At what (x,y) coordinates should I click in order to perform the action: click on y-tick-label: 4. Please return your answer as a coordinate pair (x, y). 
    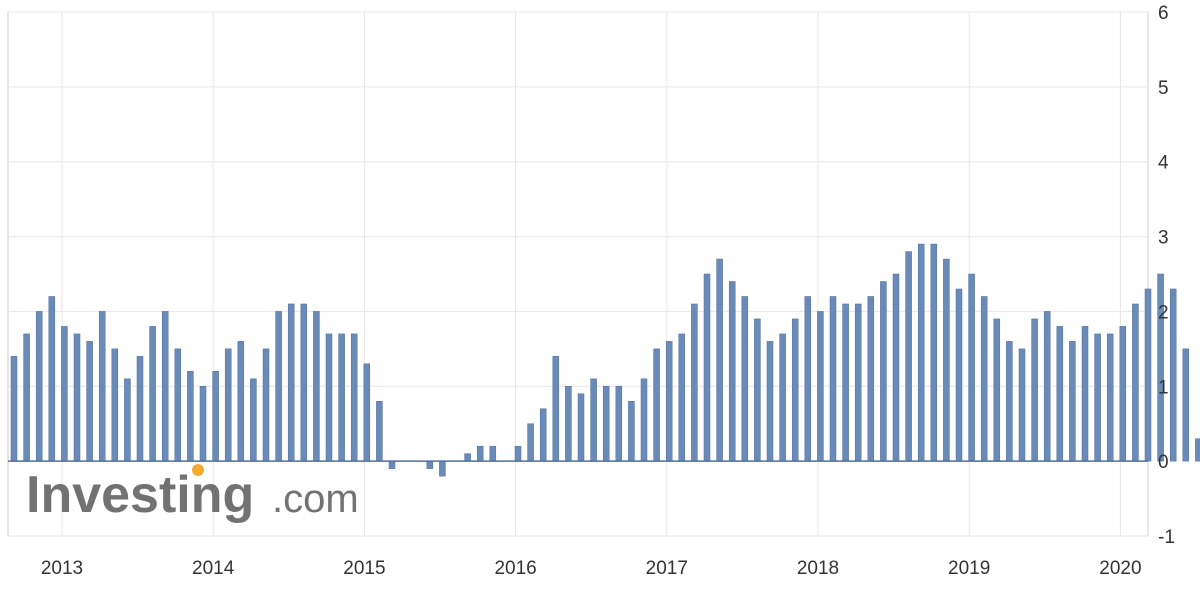
    Looking at the image, I should click on (1163, 163).